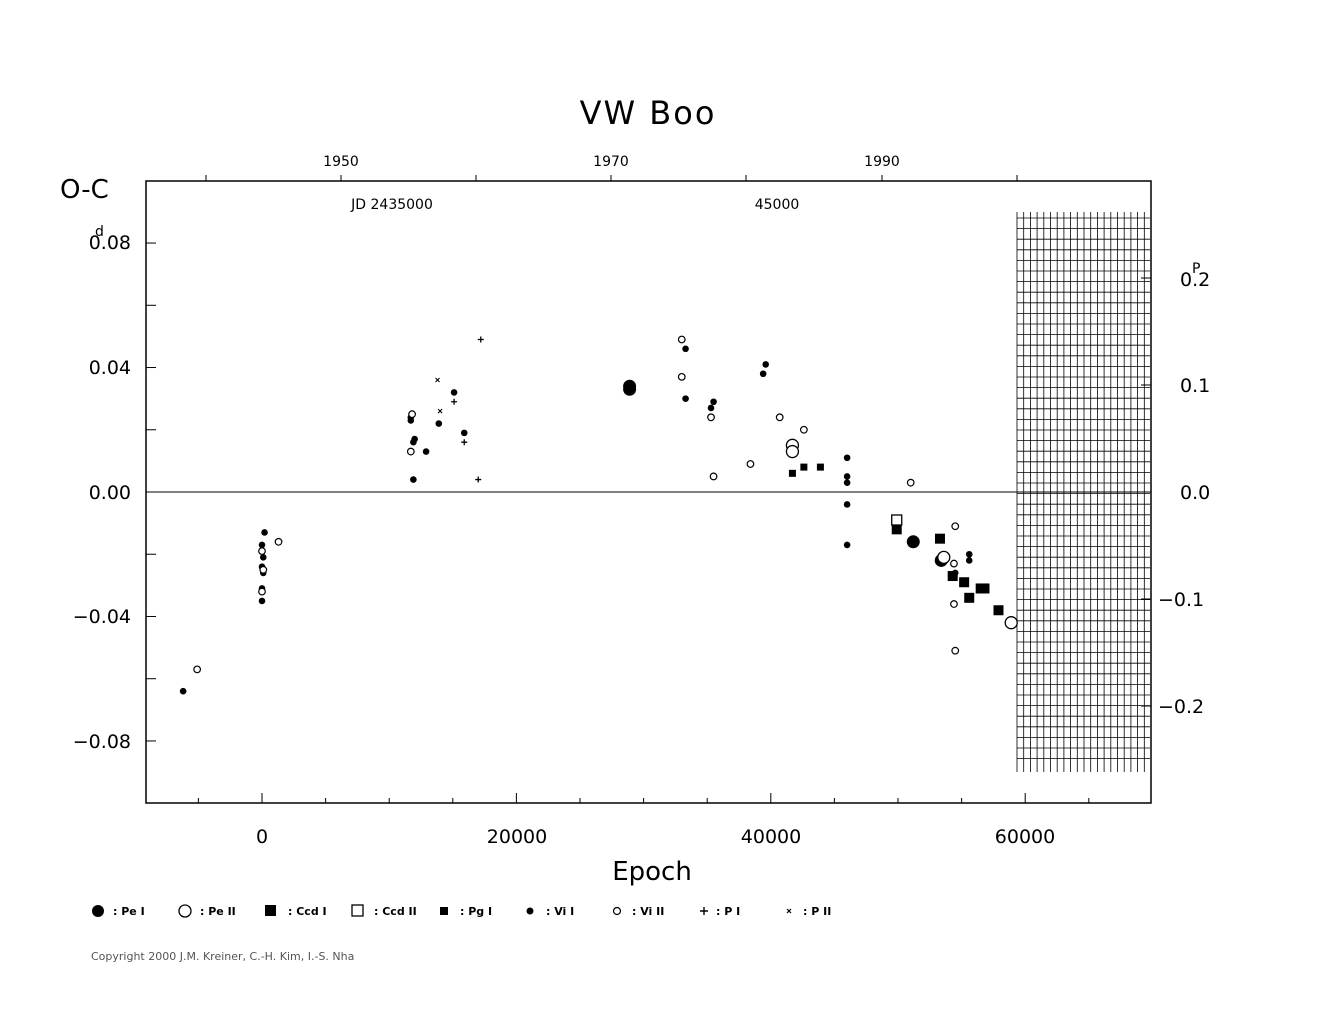 This screenshot has width=1325, height=1020. I want to click on jd-label: JD 2435000, so click(391, 205).